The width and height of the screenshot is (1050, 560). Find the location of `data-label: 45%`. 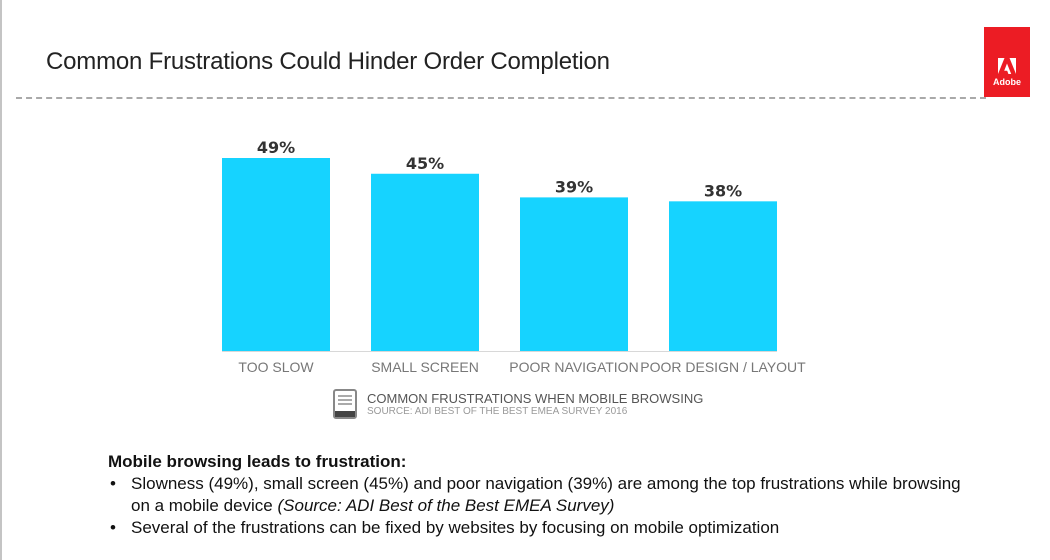

data-label: 45% is located at coordinates (425, 163).